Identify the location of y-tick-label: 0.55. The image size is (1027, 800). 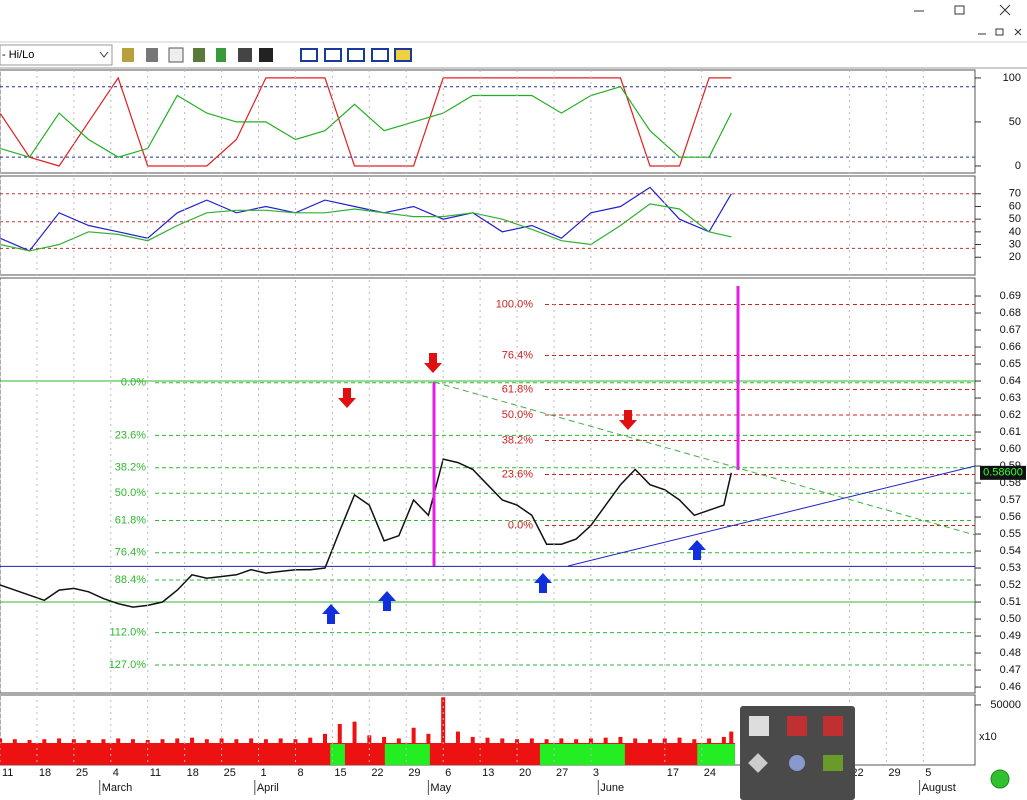
(1010, 534).